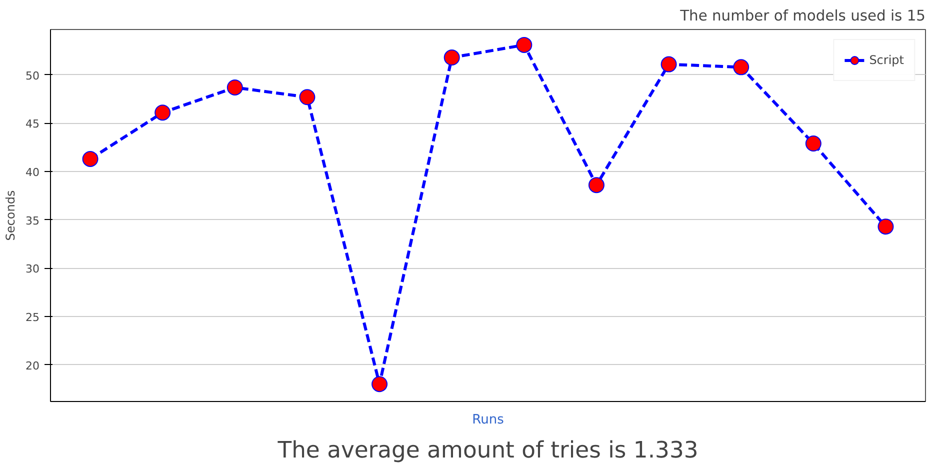 This screenshot has height=468, width=930. What do you see at coordinates (33, 365) in the screenshot?
I see `y-tick-label: 20` at bounding box center [33, 365].